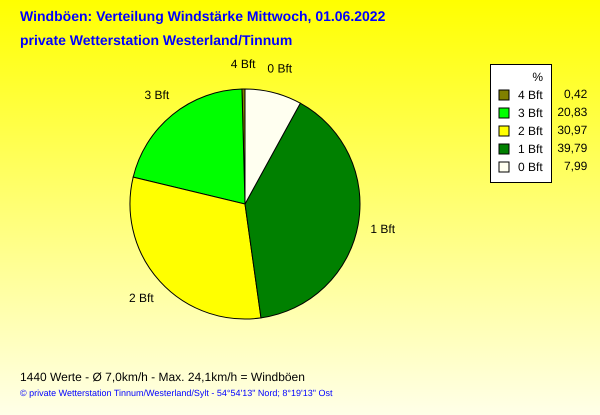 Image resolution: width=600 pixels, height=415 pixels. What do you see at coordinates (531, 149) in the screenshot?
I see `legend-label: 1 Bft` at bounding box center [531, 149].